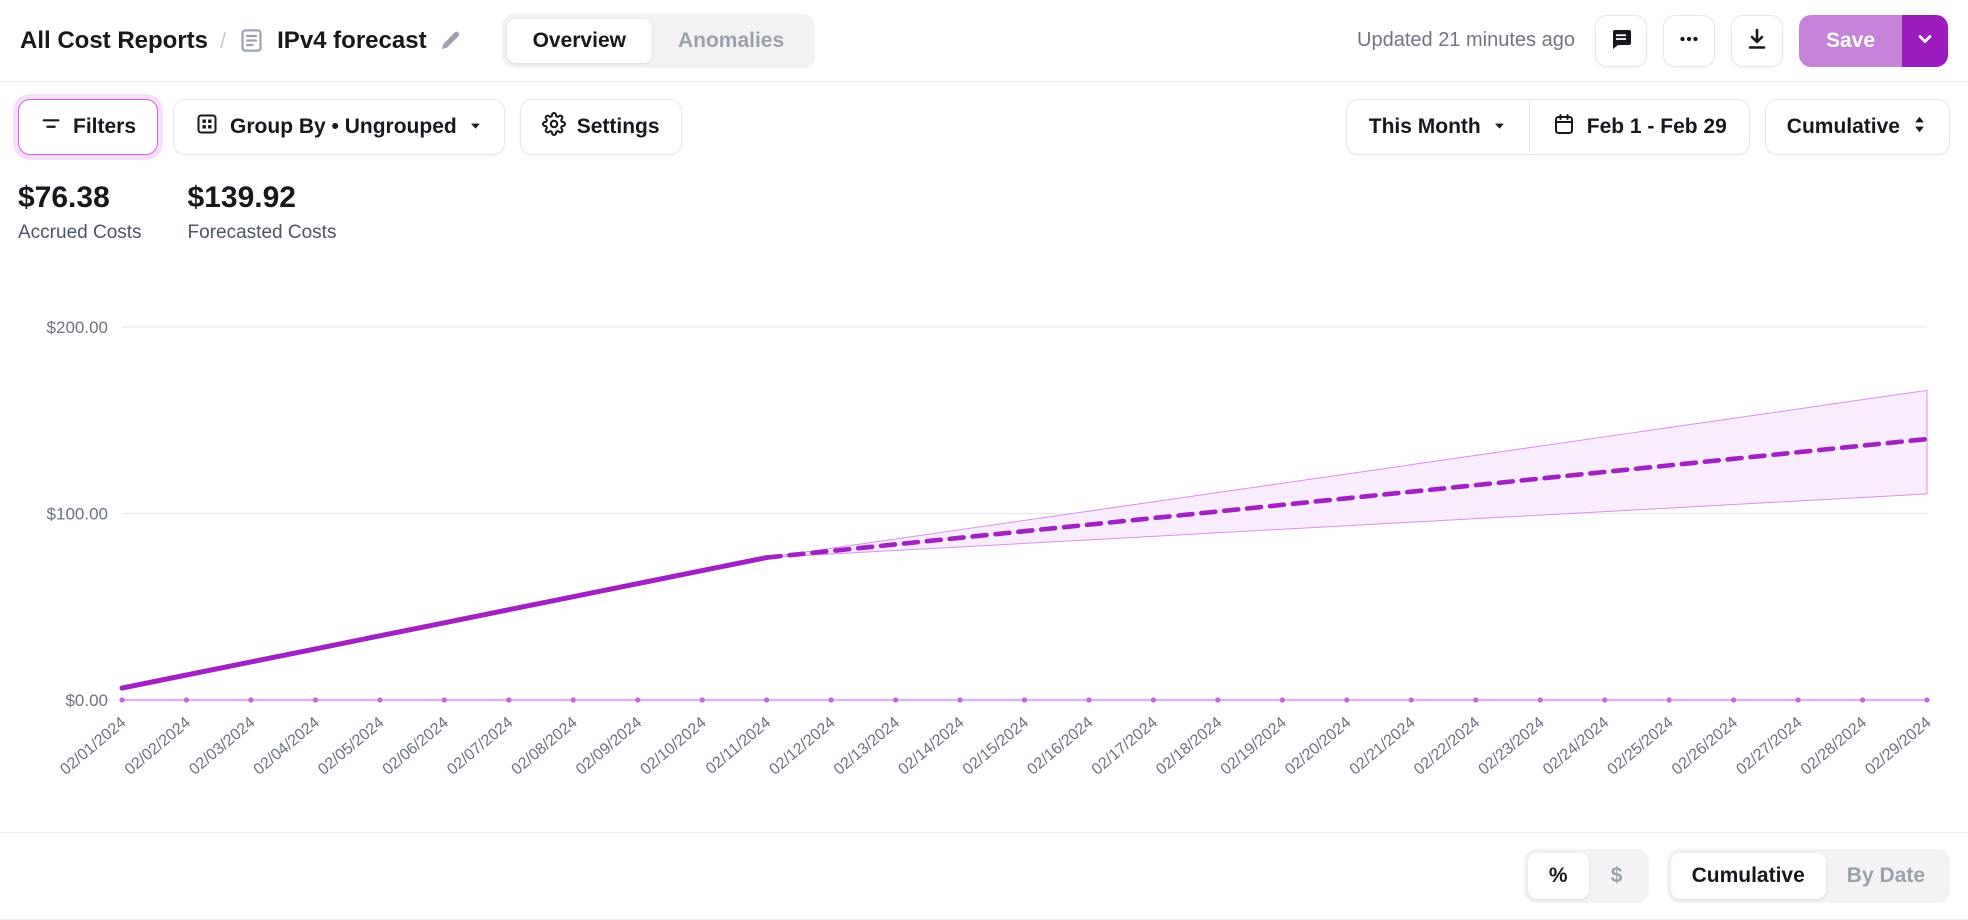  I want to click on edit-pencil-icon, so click(450, 40).